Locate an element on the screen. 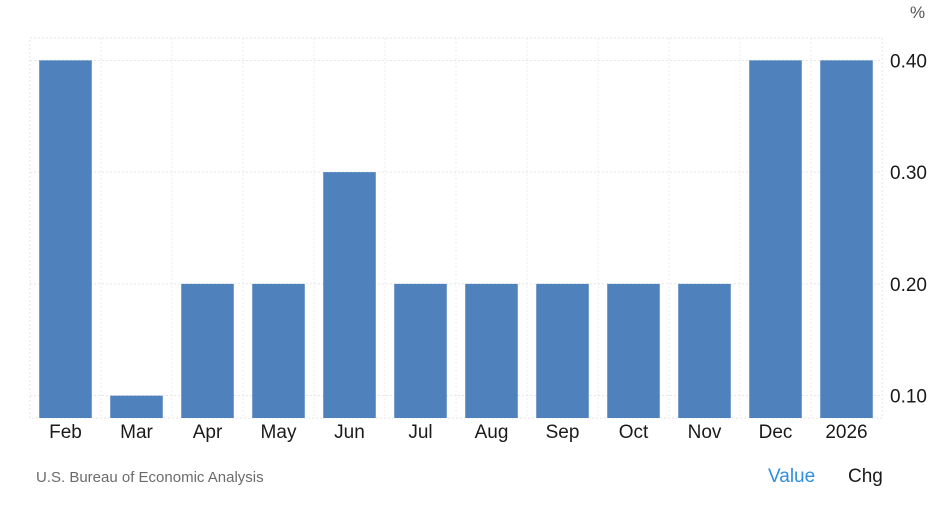 Image resolution: width=941 pixels, height=518 pixels. y-tick-label: 0.40 is located at coordinates (908, 61).